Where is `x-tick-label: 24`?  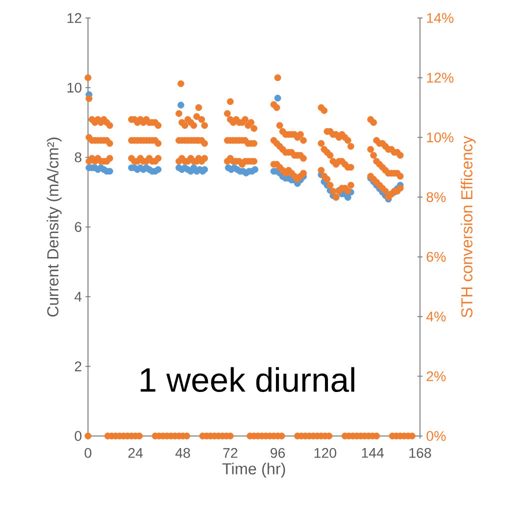
x-tick-label: 24 is located at coordinates (135, 453).